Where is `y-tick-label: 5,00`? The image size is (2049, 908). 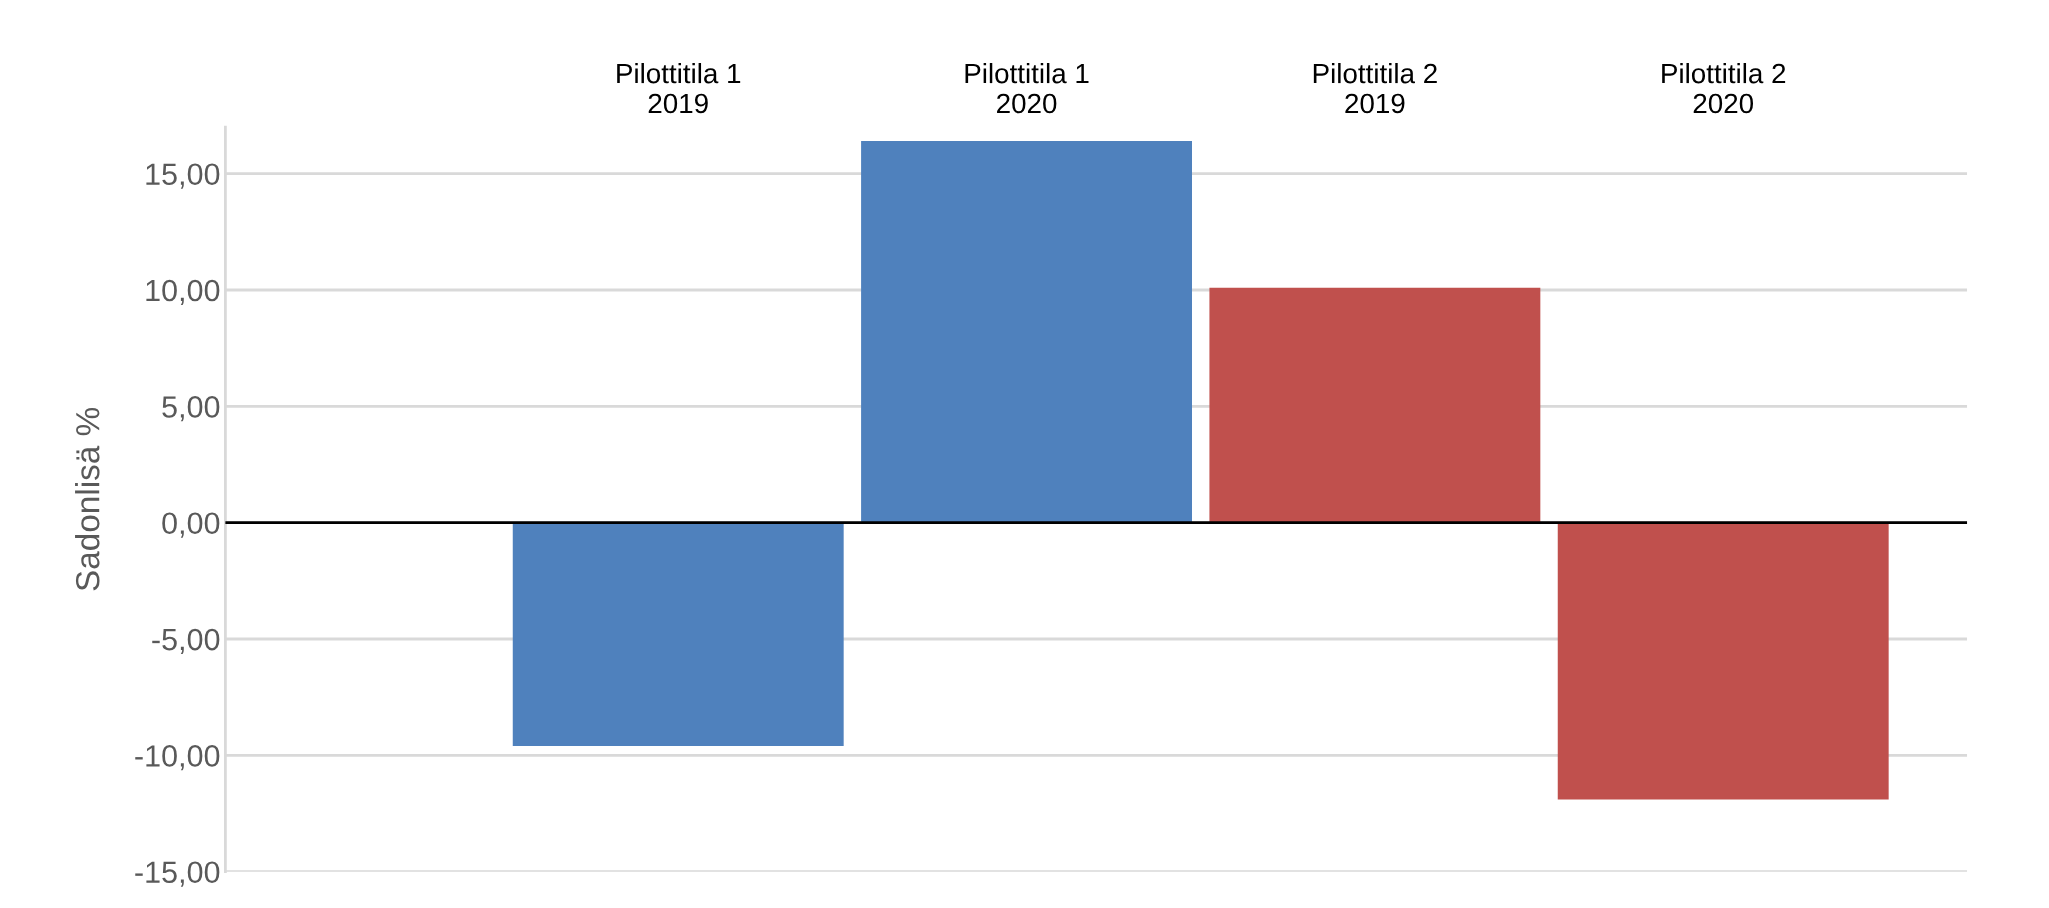 y-tick-label: 5,00 is located at coordinates (191, 409).